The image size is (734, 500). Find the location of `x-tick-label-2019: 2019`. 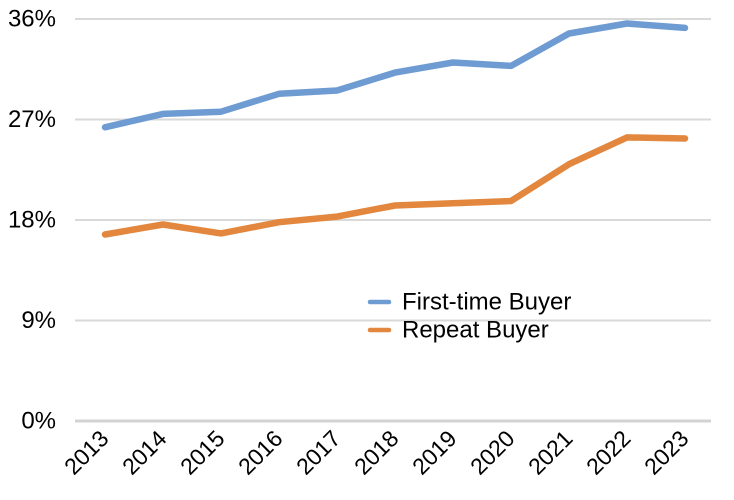

x-tick-label-2019: 2019 is located at coordinates (434, 452).